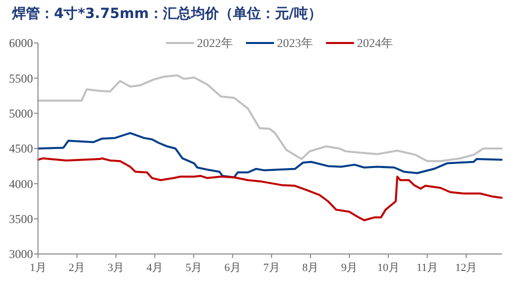 This screenshot has height=295, width=522. I want to click on y-tick-label: 5500, so click(21, 78).